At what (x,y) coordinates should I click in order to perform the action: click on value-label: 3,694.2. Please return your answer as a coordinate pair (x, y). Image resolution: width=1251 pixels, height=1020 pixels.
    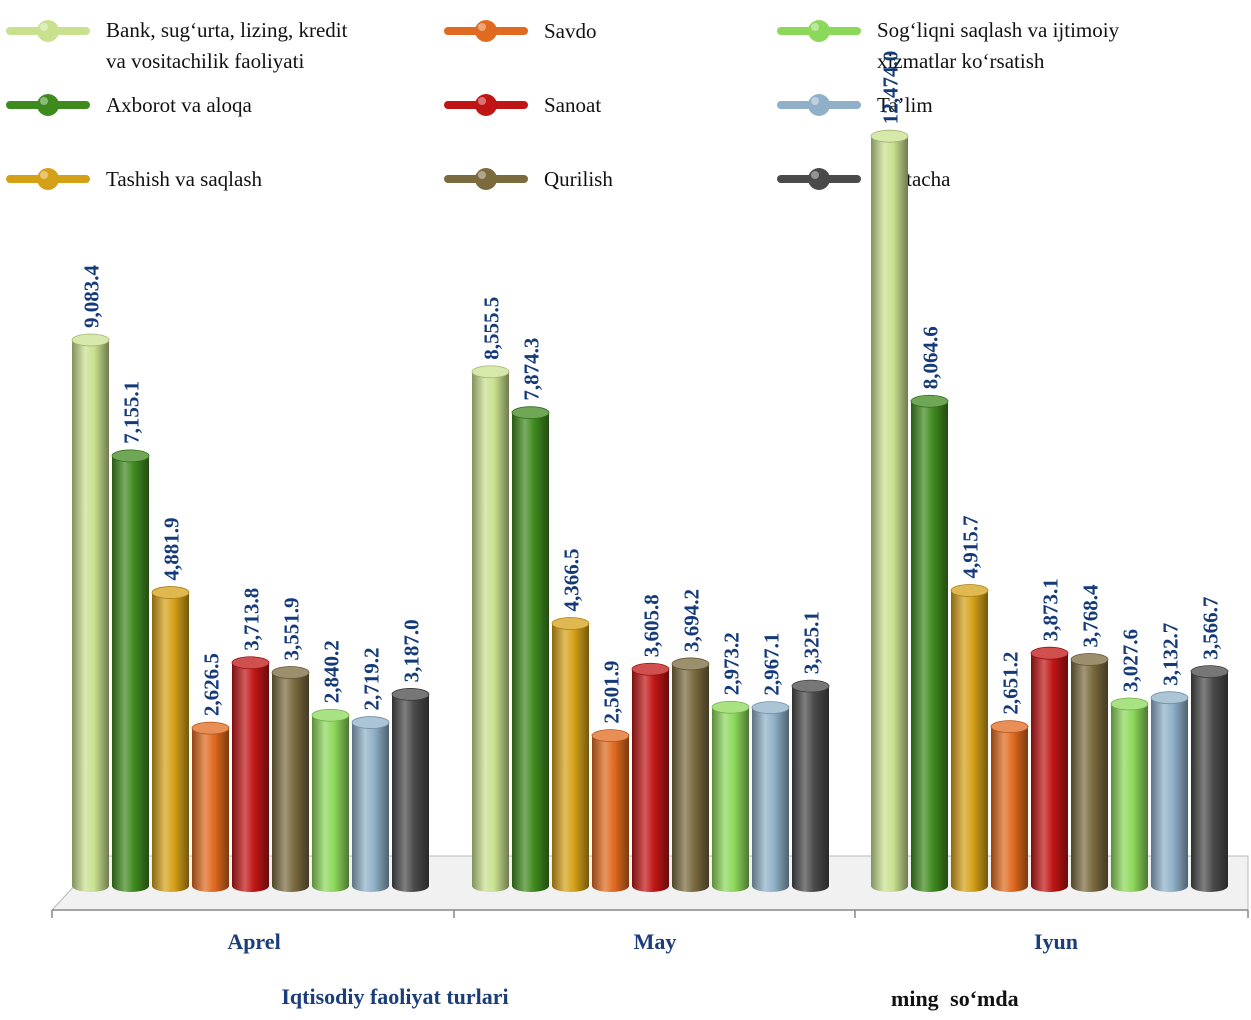
    Looking at the image, I should click on (692, 620).